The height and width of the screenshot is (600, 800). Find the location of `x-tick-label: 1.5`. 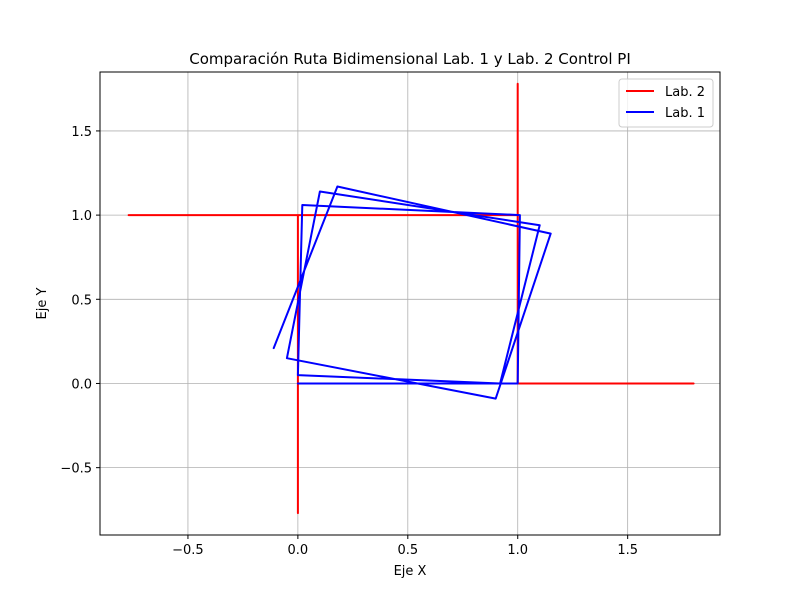

x-tick-label: 1.5 is located at coordinates (627, 550).